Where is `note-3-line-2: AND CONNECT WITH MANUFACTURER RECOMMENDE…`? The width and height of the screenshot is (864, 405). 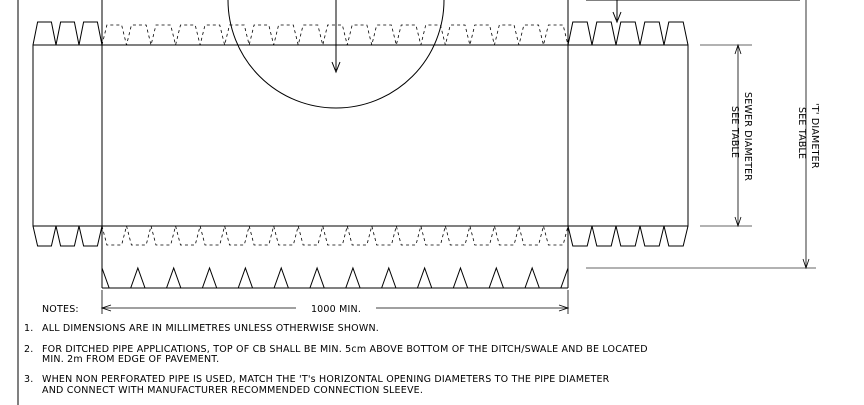
note-3-line-2: AND CONNECT WITH MANUFACTURER RECOMMENDE… is located at coordinates (232, 390).